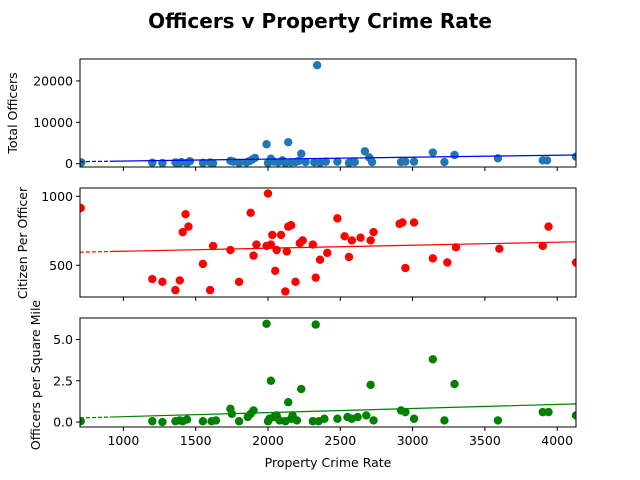 Image resolution: width=640 pixels, height=480 pixels. I want to click on x-tick-label: 3500, so click(485, 440).